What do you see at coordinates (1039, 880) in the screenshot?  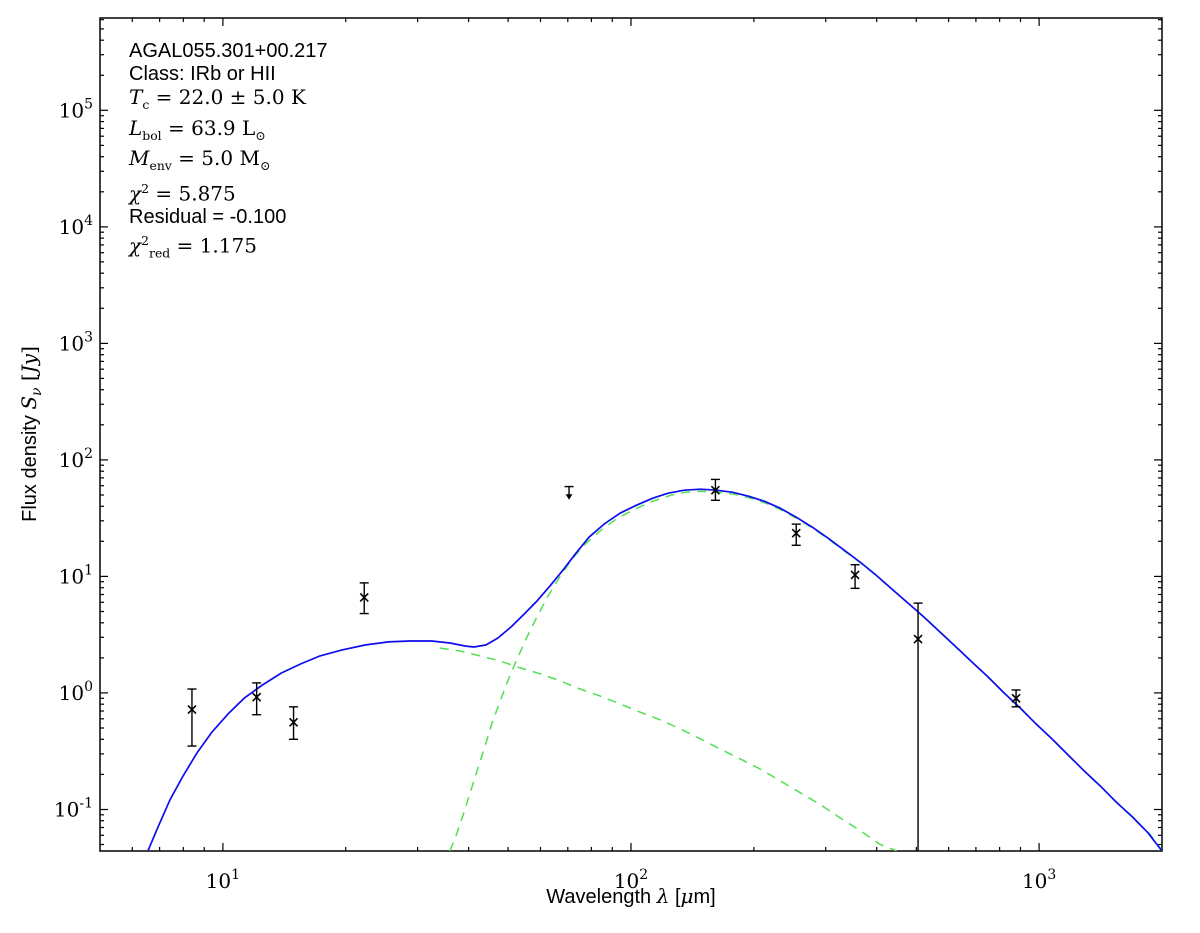 I see `x-tick-label: 10³` at bounding box center [1039, 880].